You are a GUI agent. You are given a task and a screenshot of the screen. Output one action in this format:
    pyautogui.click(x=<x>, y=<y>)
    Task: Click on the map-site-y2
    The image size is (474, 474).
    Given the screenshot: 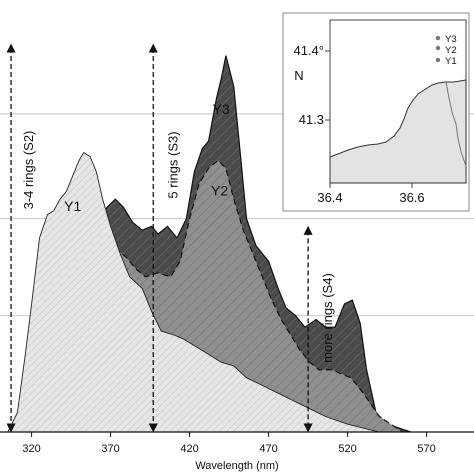 What is the action you would take?
    pyautogui.click(x=438, y=48)
    